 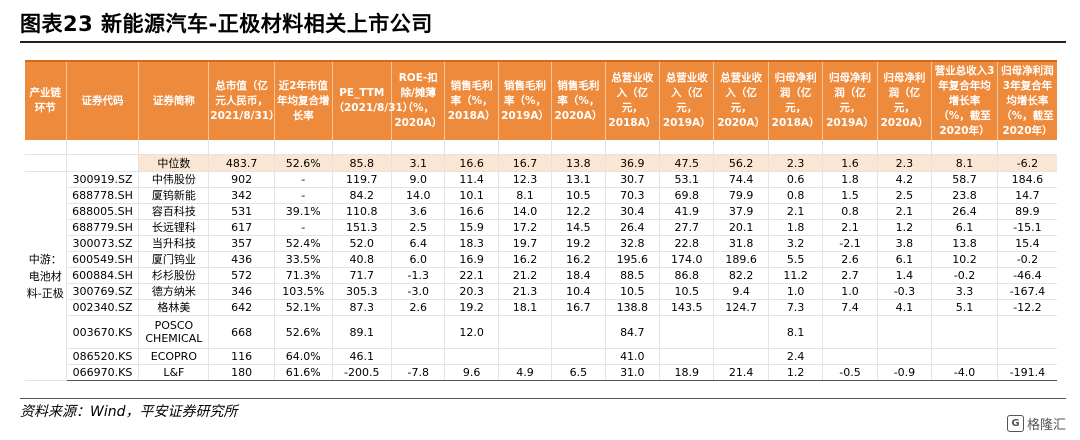 I want to click on value-cell: 70.3, so click(x=633, y=195).